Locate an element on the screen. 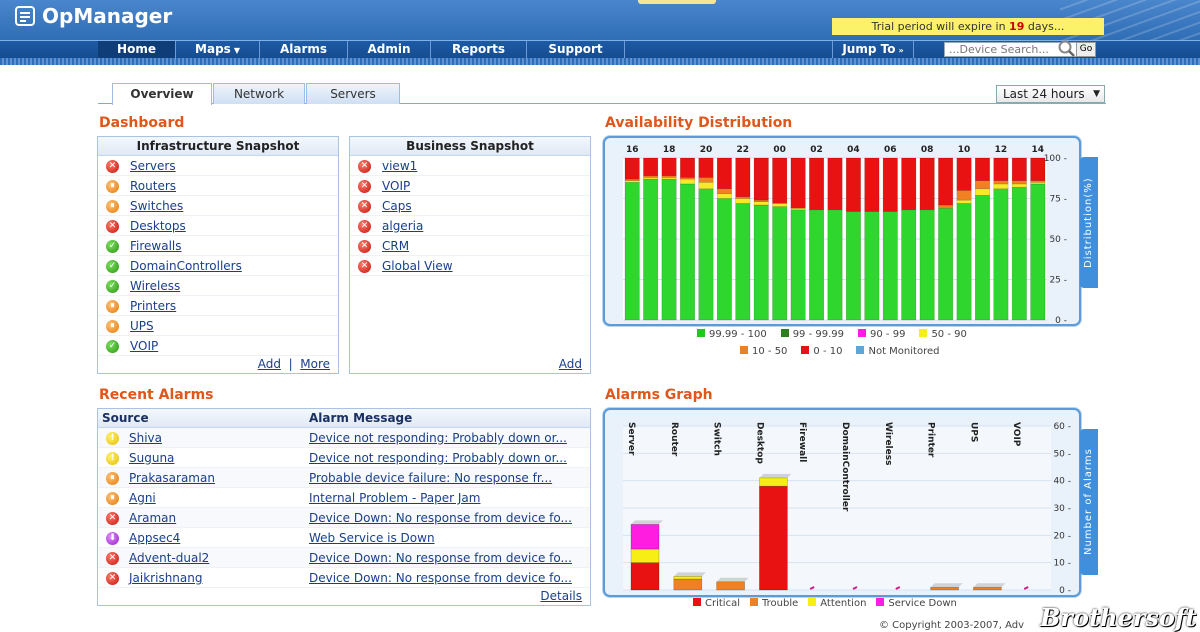 The width and height of the screenshot is (1200, 632). zero-marker is located at coordinates (1026, 588).